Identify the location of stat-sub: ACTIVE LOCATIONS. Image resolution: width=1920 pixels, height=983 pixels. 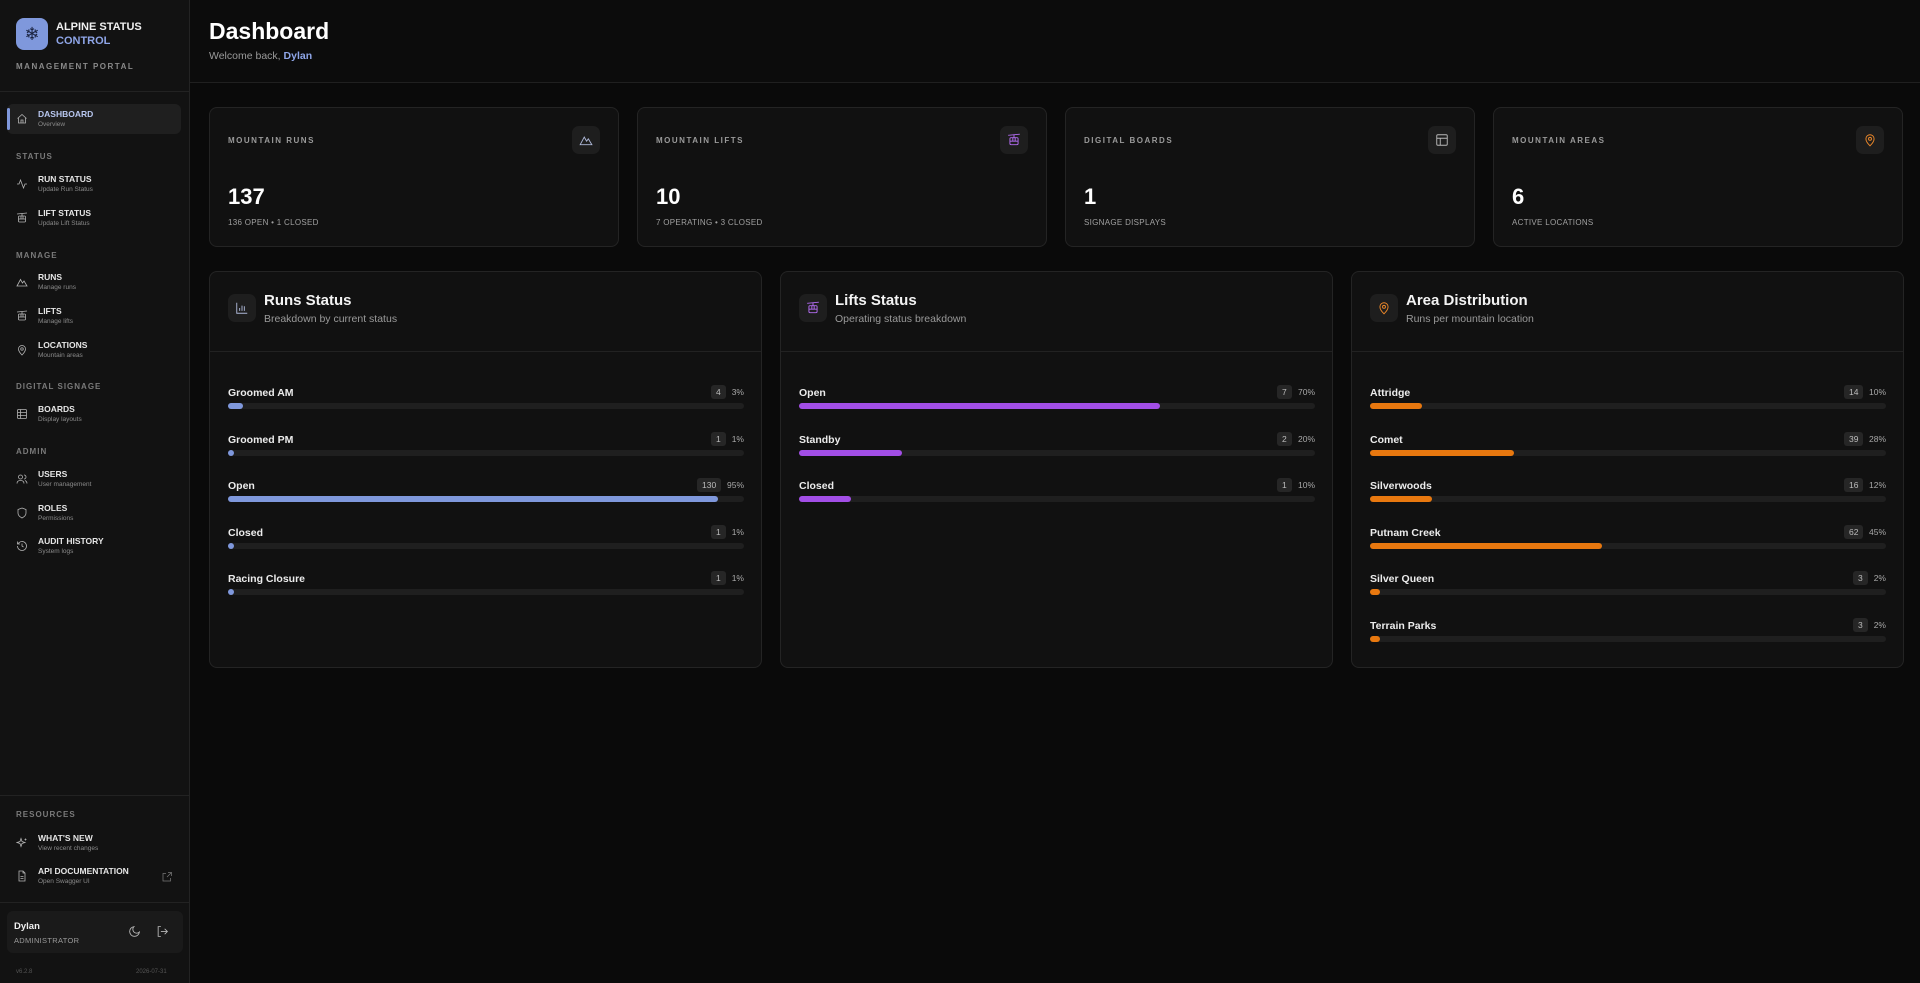
(1553, 222).